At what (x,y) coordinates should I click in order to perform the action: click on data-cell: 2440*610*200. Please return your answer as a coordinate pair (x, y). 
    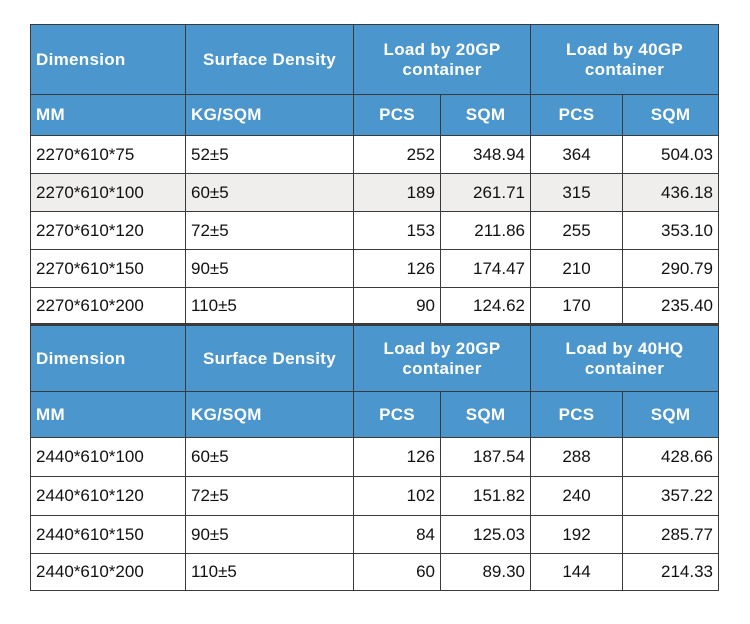
    Looking at the image, I should click on (108, 572).